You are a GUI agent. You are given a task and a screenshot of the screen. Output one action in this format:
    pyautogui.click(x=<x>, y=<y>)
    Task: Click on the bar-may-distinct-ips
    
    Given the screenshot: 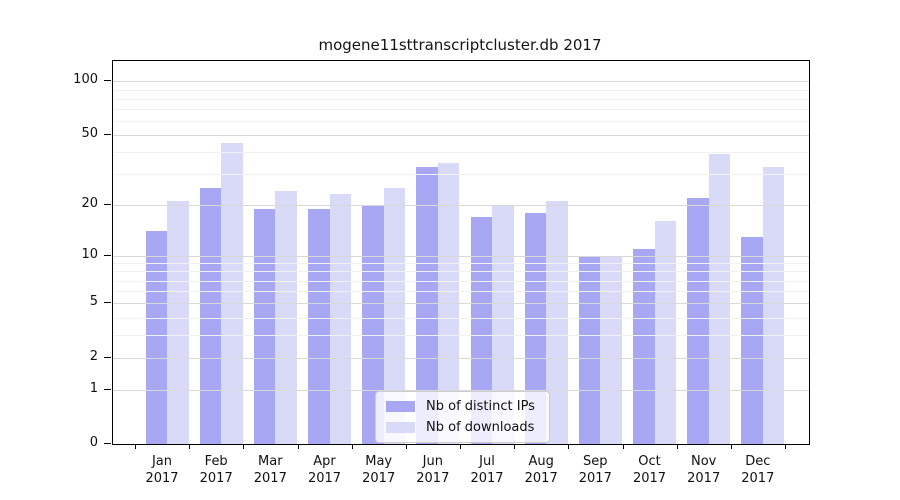 What is the action you would take?
    pyautogui.click(x=373, y=324)
    